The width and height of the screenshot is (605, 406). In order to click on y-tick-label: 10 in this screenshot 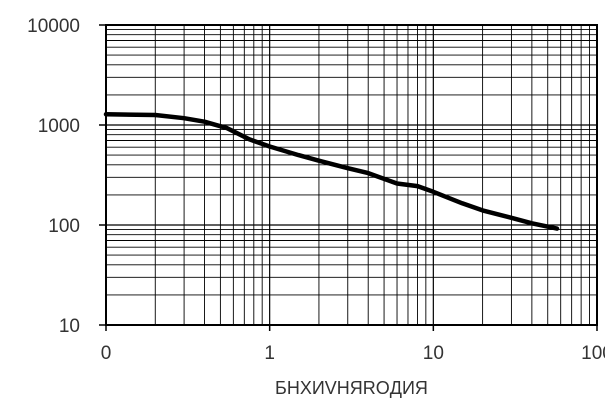, I will do `click(69, 326)`.